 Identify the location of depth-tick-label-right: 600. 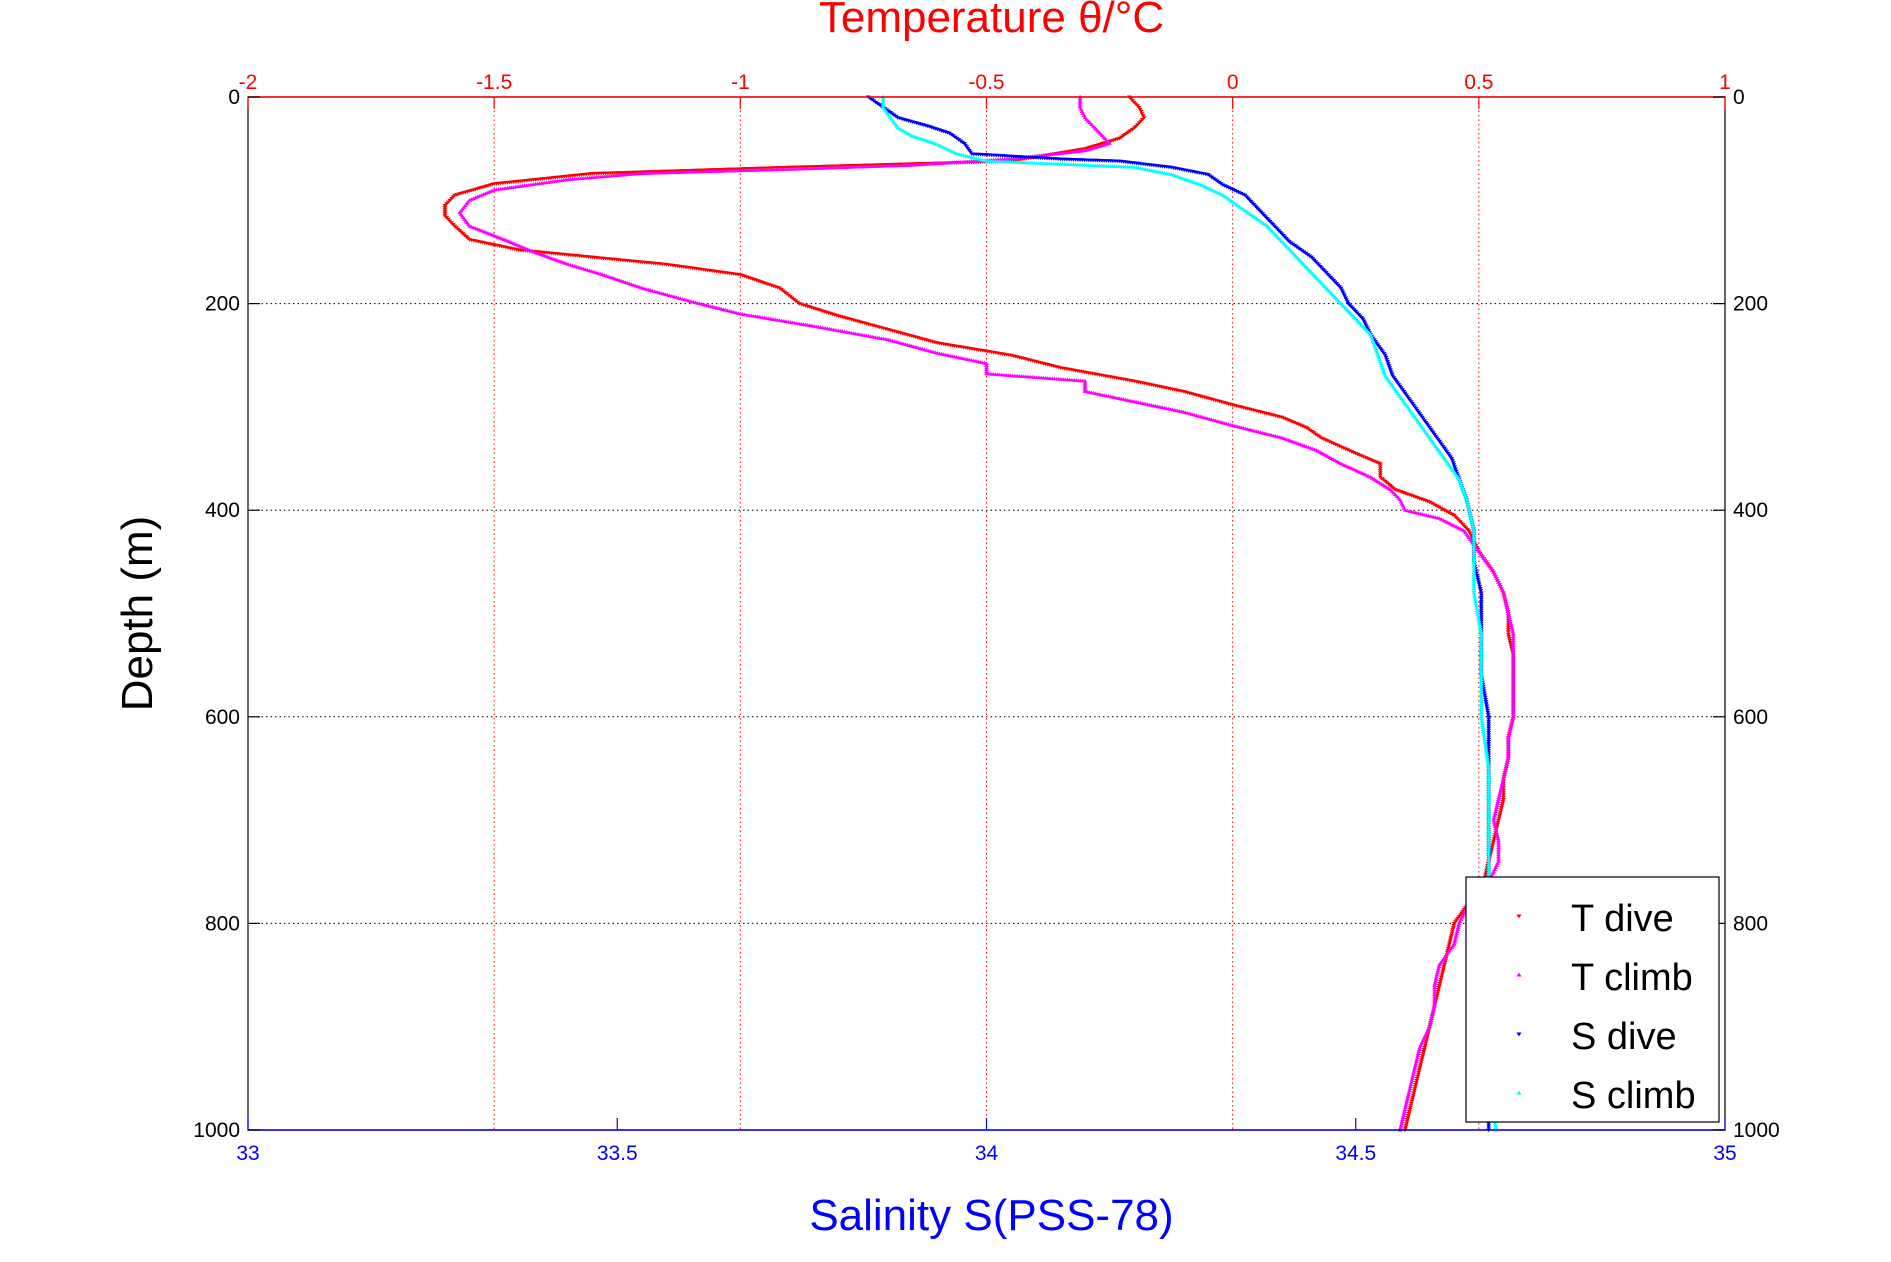
(1750, 717).